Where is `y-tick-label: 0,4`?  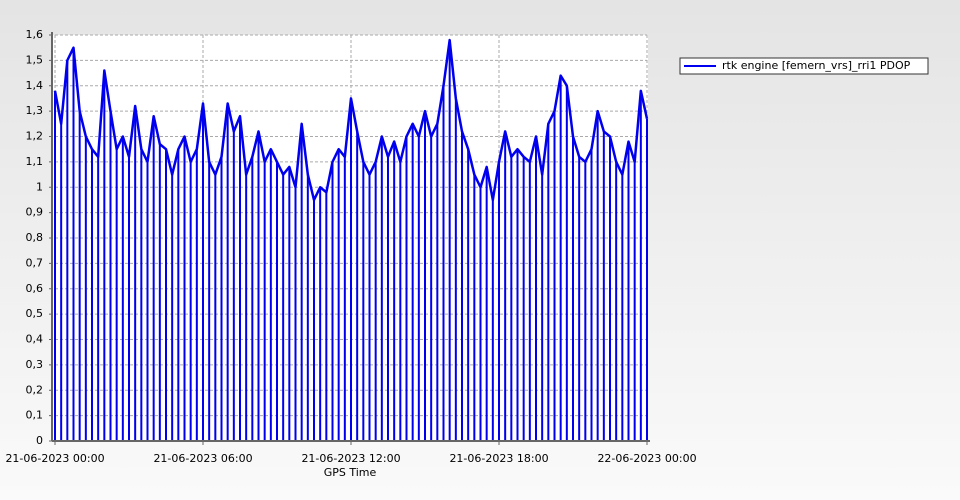 y-tick-label: 0,4 is located at coordinates (35, 339).